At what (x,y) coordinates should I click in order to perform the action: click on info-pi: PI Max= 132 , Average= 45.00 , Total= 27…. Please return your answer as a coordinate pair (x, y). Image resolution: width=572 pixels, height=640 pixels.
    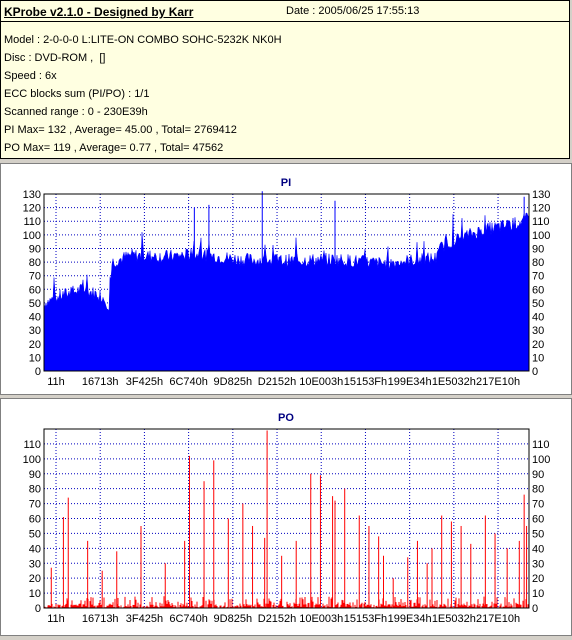
    Looking at the image, I should click on (120, 130).